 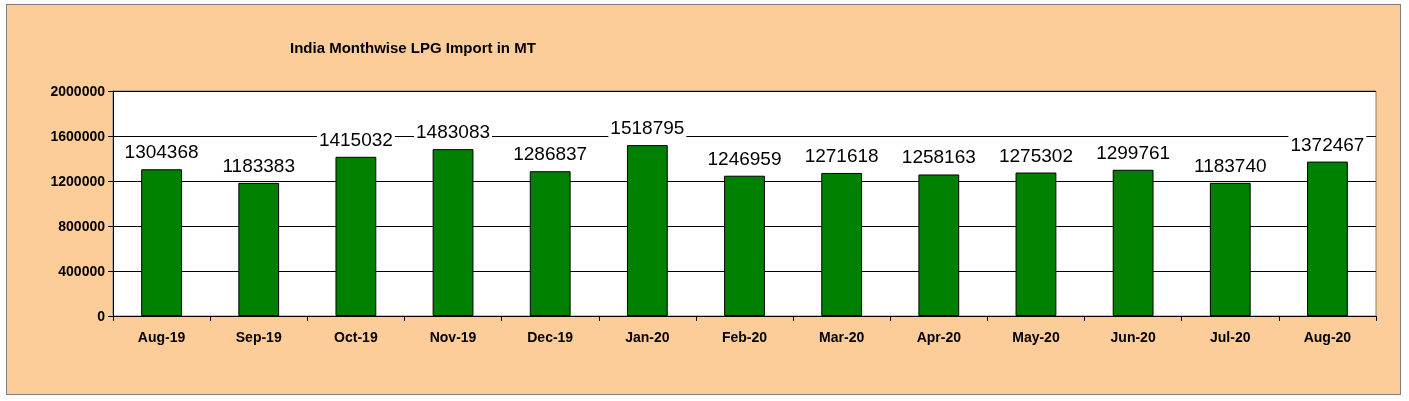 I want to click on y-tick-label: 1600000, so click(x=78, y=136).